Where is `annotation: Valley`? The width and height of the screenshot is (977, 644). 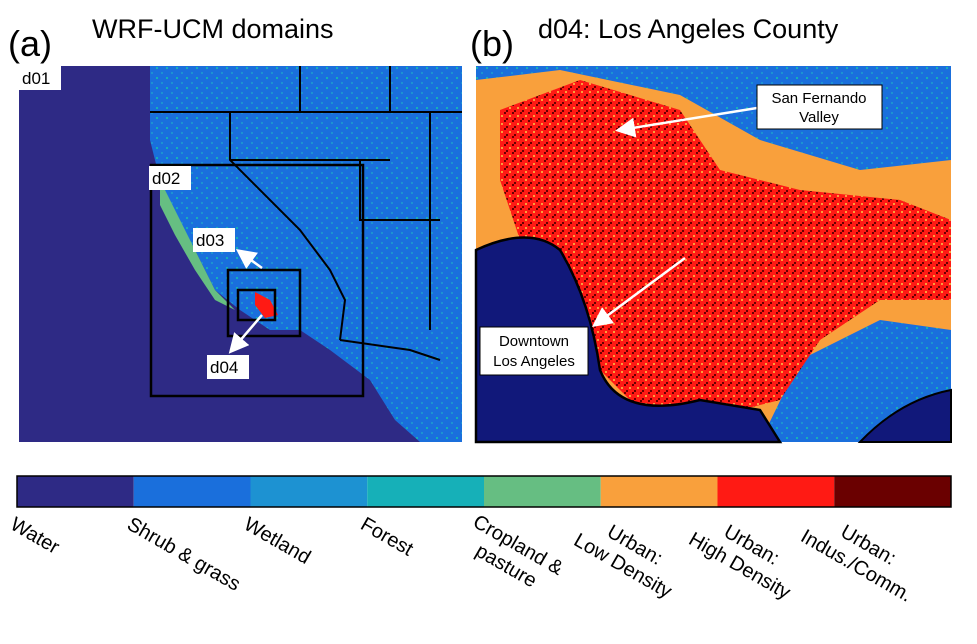
annotation: Valley is located at coordinates (819, 117).